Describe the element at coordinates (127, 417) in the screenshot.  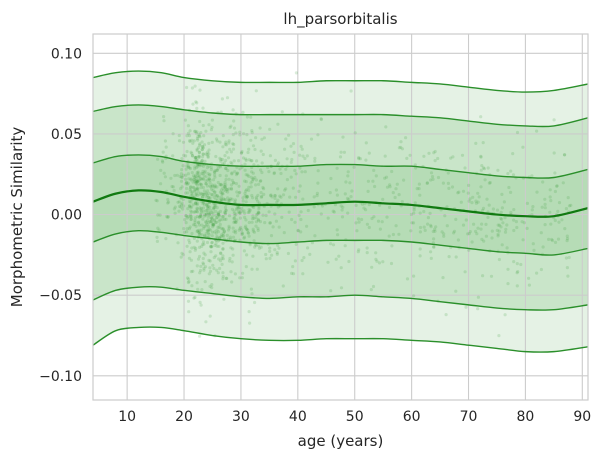
I see `x-tick-label: 10` at that location.